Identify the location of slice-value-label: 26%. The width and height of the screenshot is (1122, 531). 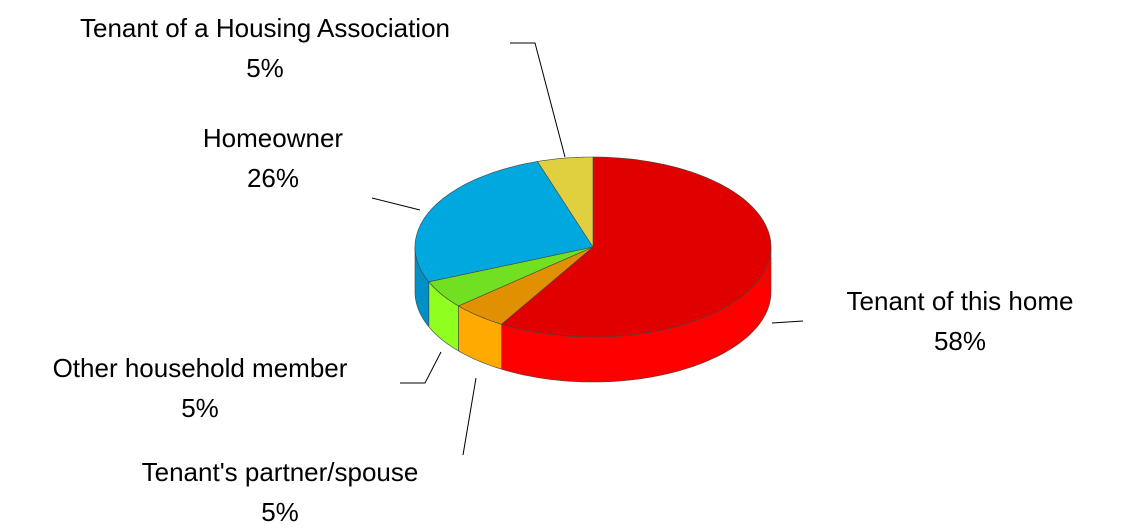
(273, 178).